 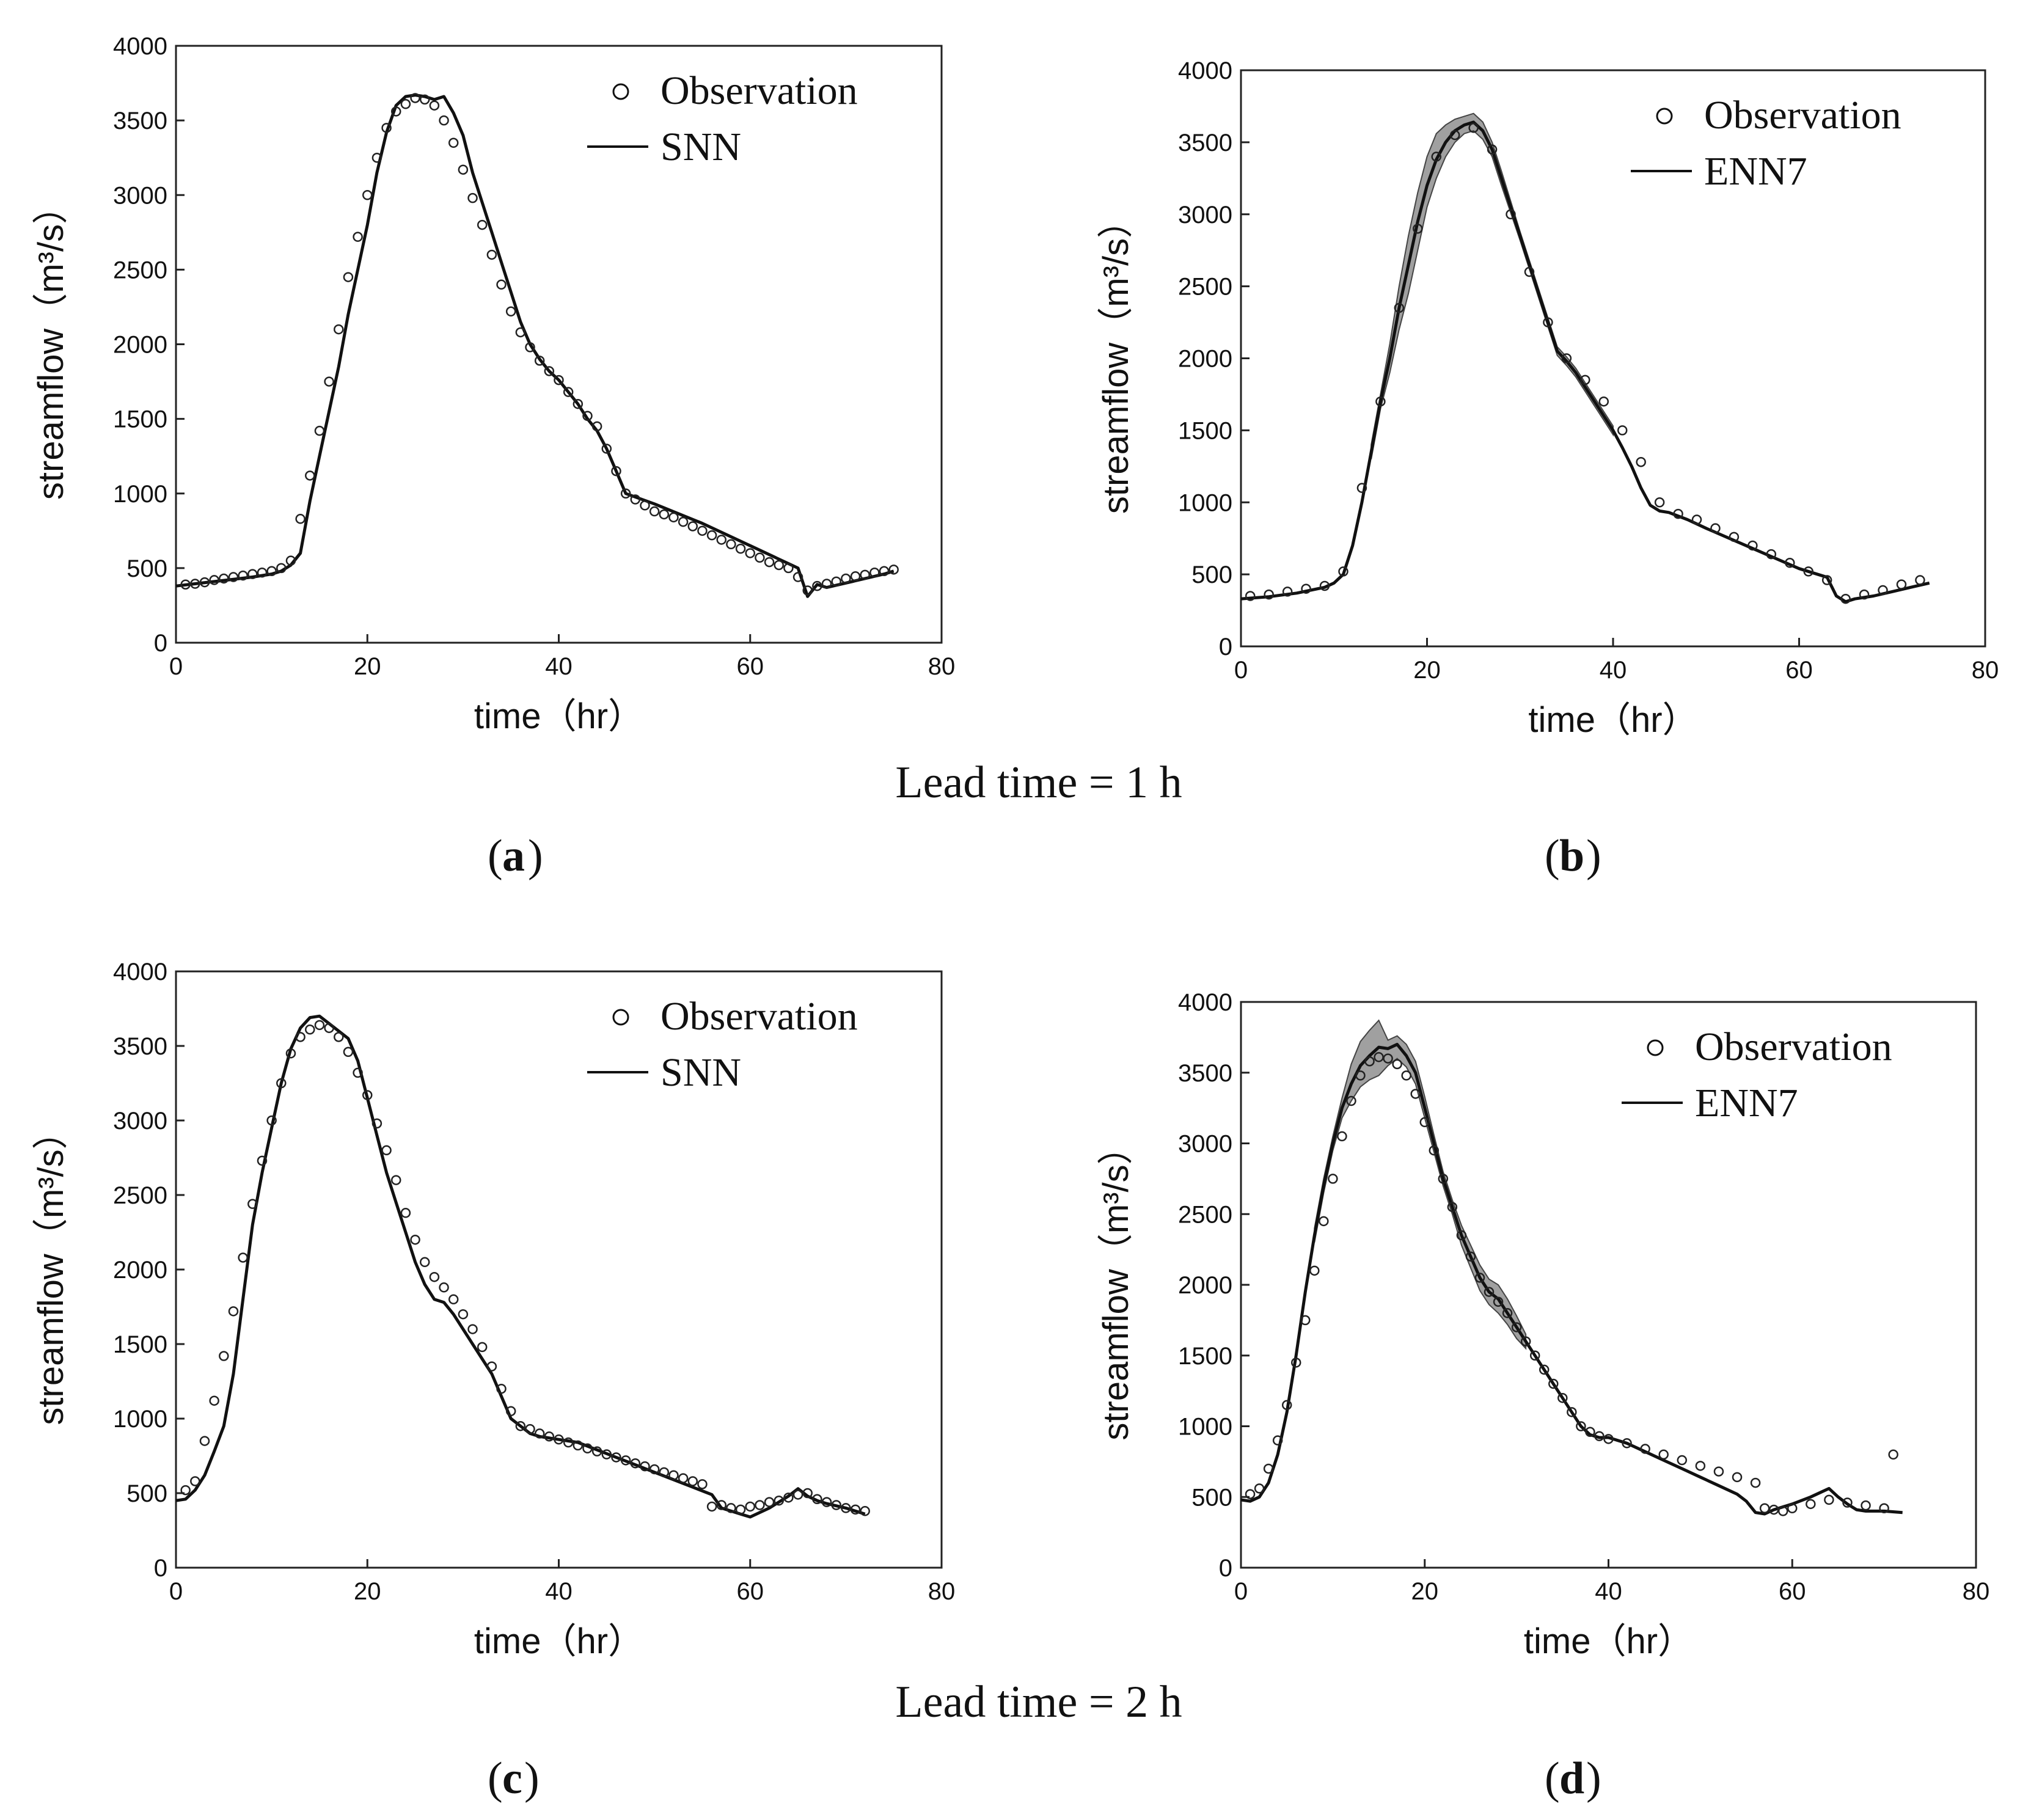 What do you see at coordinates (750, 1591) in the screenshot?
I see `x-tick-label: 60` at bounding box center [750, 1591].